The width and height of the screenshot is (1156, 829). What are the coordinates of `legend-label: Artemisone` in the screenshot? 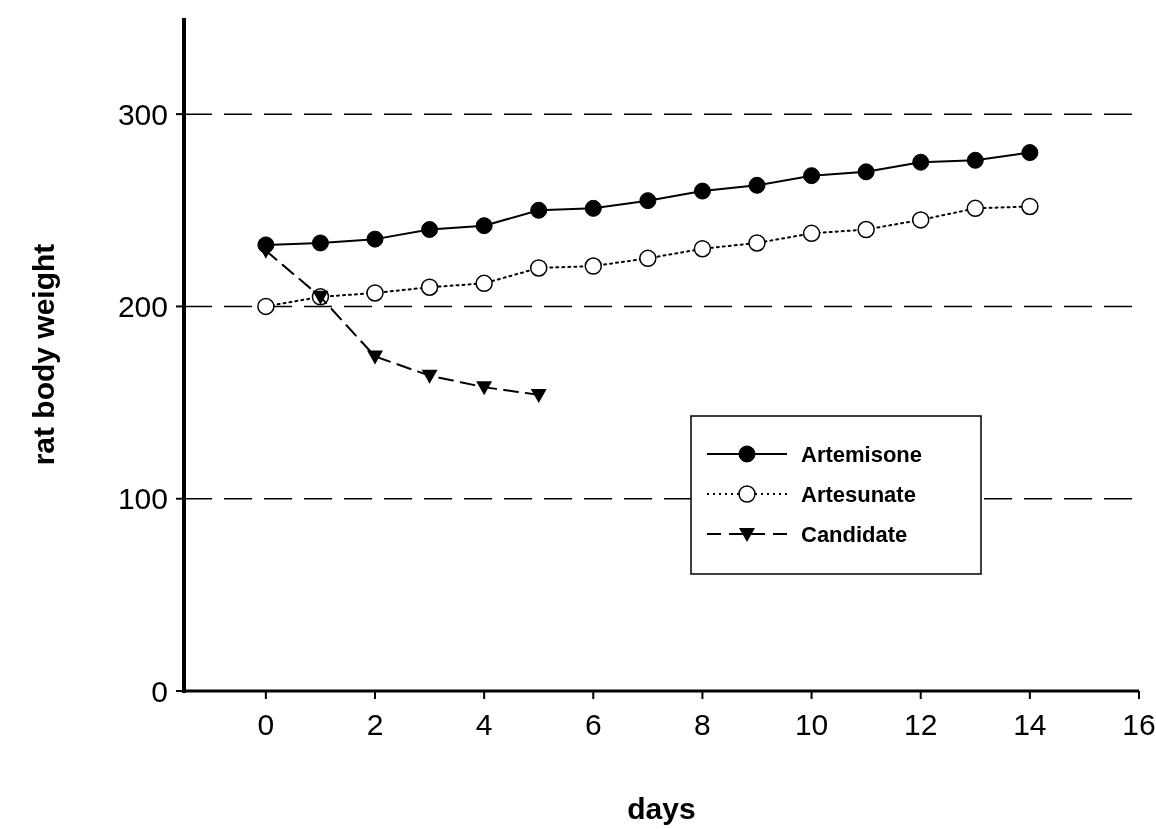 It's located at (862, 454).